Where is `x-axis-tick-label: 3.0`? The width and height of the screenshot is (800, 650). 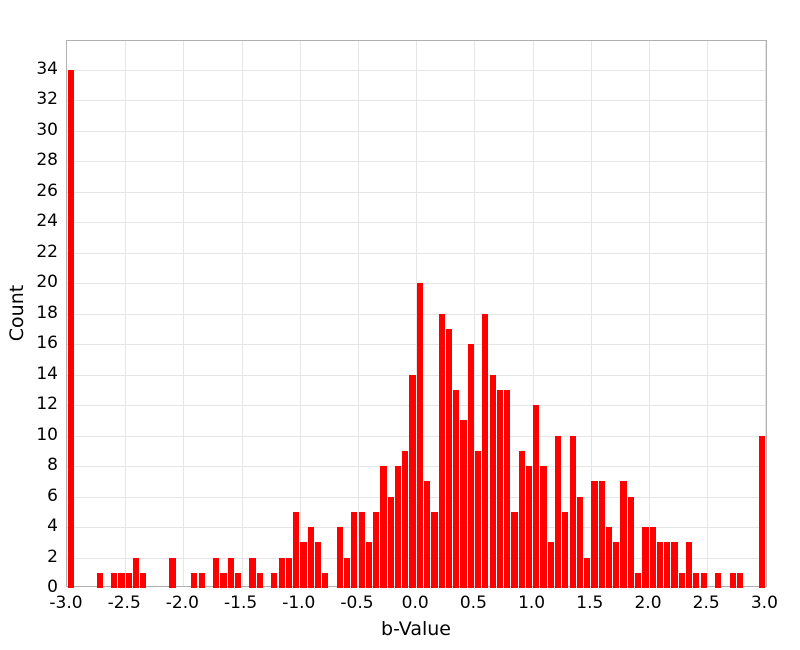 x-axis-tick-label: 3.0 is located at coordinates (764, 603).